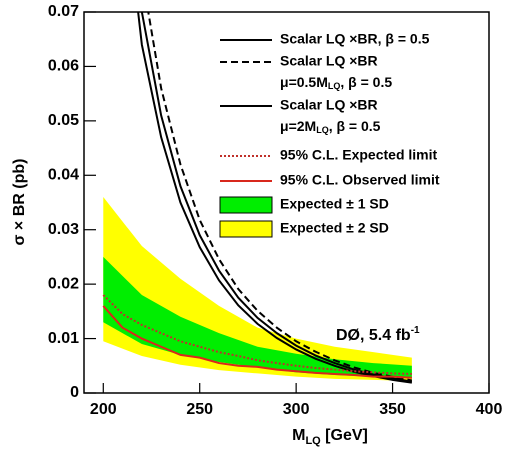 This screenshot has height=450, width=513. I want to click on legend-params-main: μ=2M, so click(298, 126).